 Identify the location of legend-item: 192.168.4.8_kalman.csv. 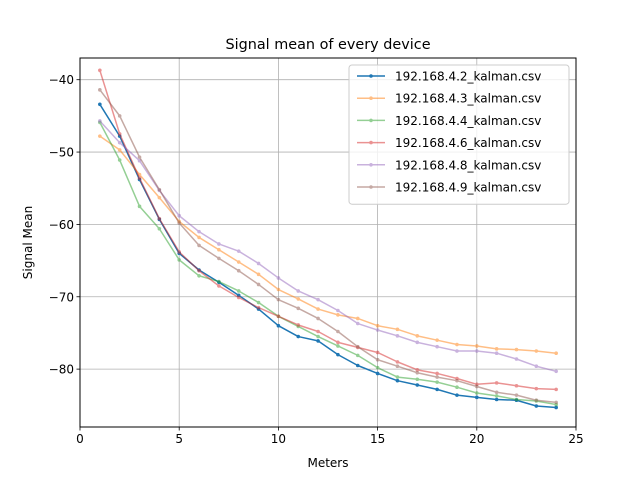
(449, 165).